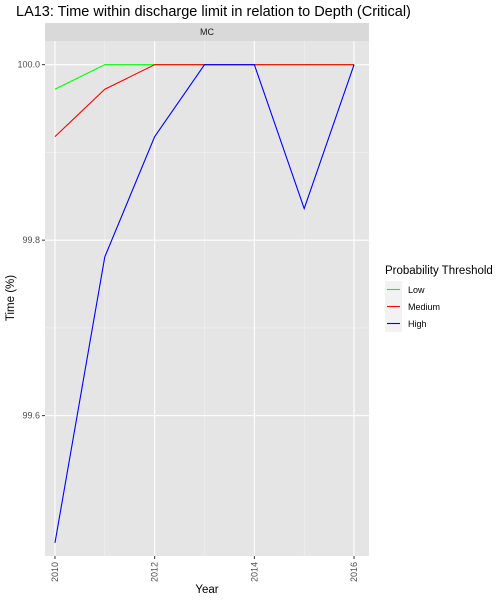 Image resolution: width=500 pixels, height=600 pixels. I want to click on x-tick-label: 2016, so click(354, 572).